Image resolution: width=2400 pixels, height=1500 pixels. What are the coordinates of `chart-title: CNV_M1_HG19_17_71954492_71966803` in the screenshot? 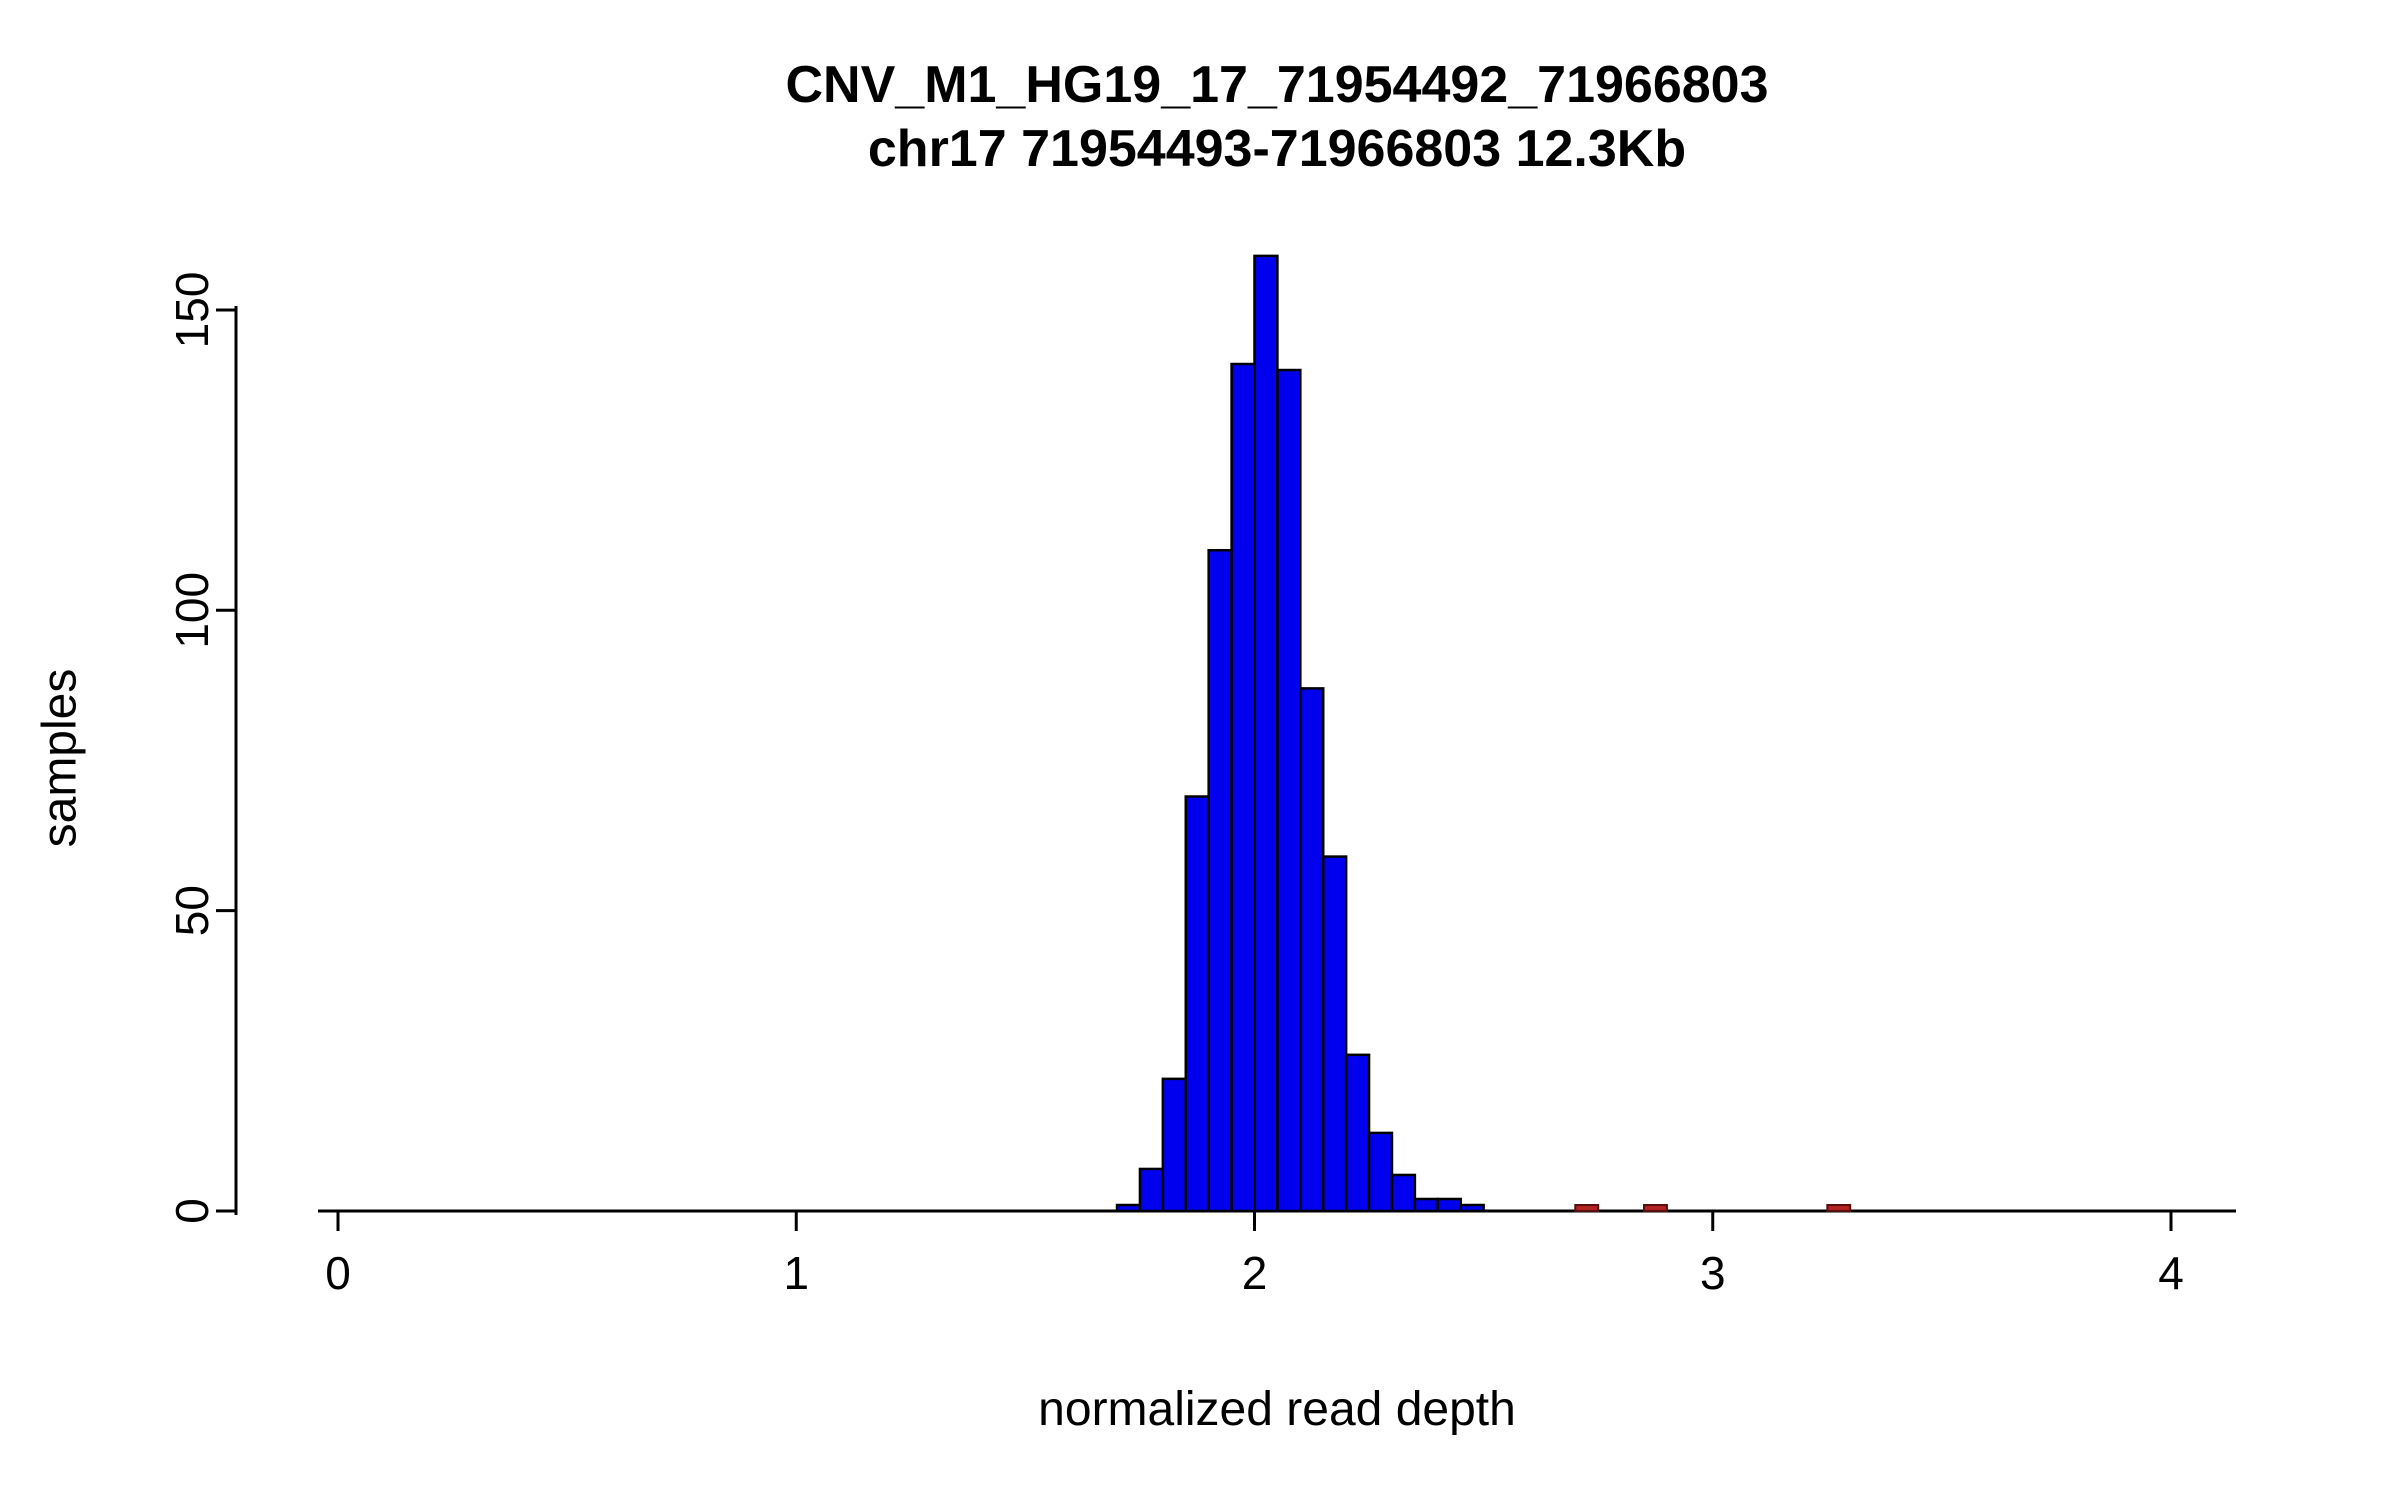 It's located at (1277, 85).